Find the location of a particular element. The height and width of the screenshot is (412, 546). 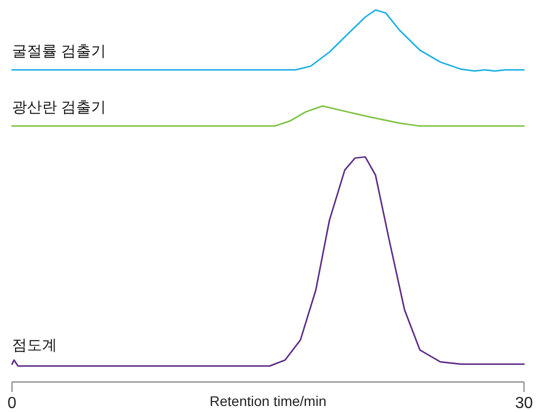

series-label: 광산란 검출기 is located at coordinates (59, 107).